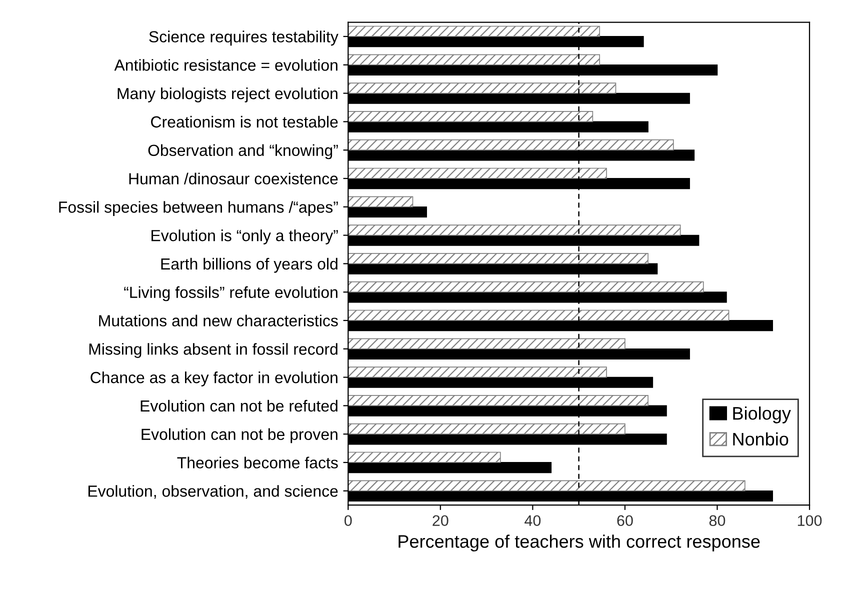 This screenshot has height=602, width=845. What do you see at coordinates (214, 378) in the screenshot?
I see `y-tick-label: Chance as a key factor in evolution` at bounding box center [214, 378].